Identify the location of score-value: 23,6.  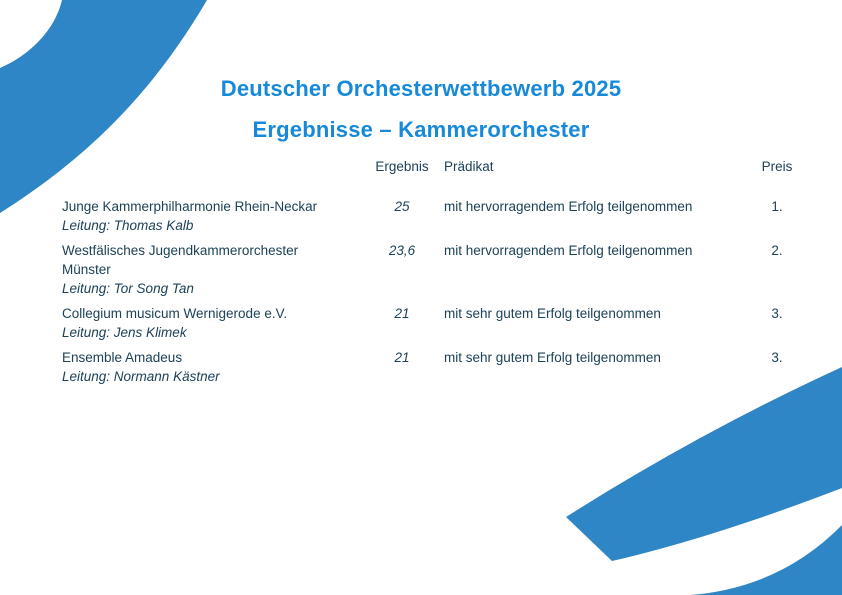
(402, 250).